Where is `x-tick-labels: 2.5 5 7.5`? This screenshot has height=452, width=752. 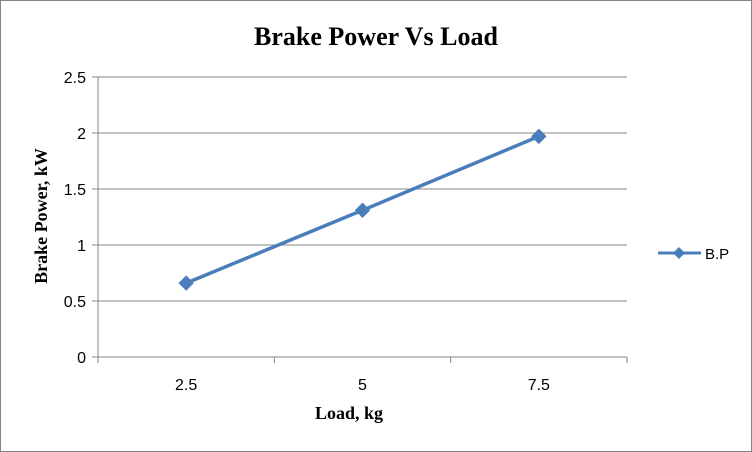
x-tick-labels: 2.5 5 7.5 is located at coordinates (362, 385).